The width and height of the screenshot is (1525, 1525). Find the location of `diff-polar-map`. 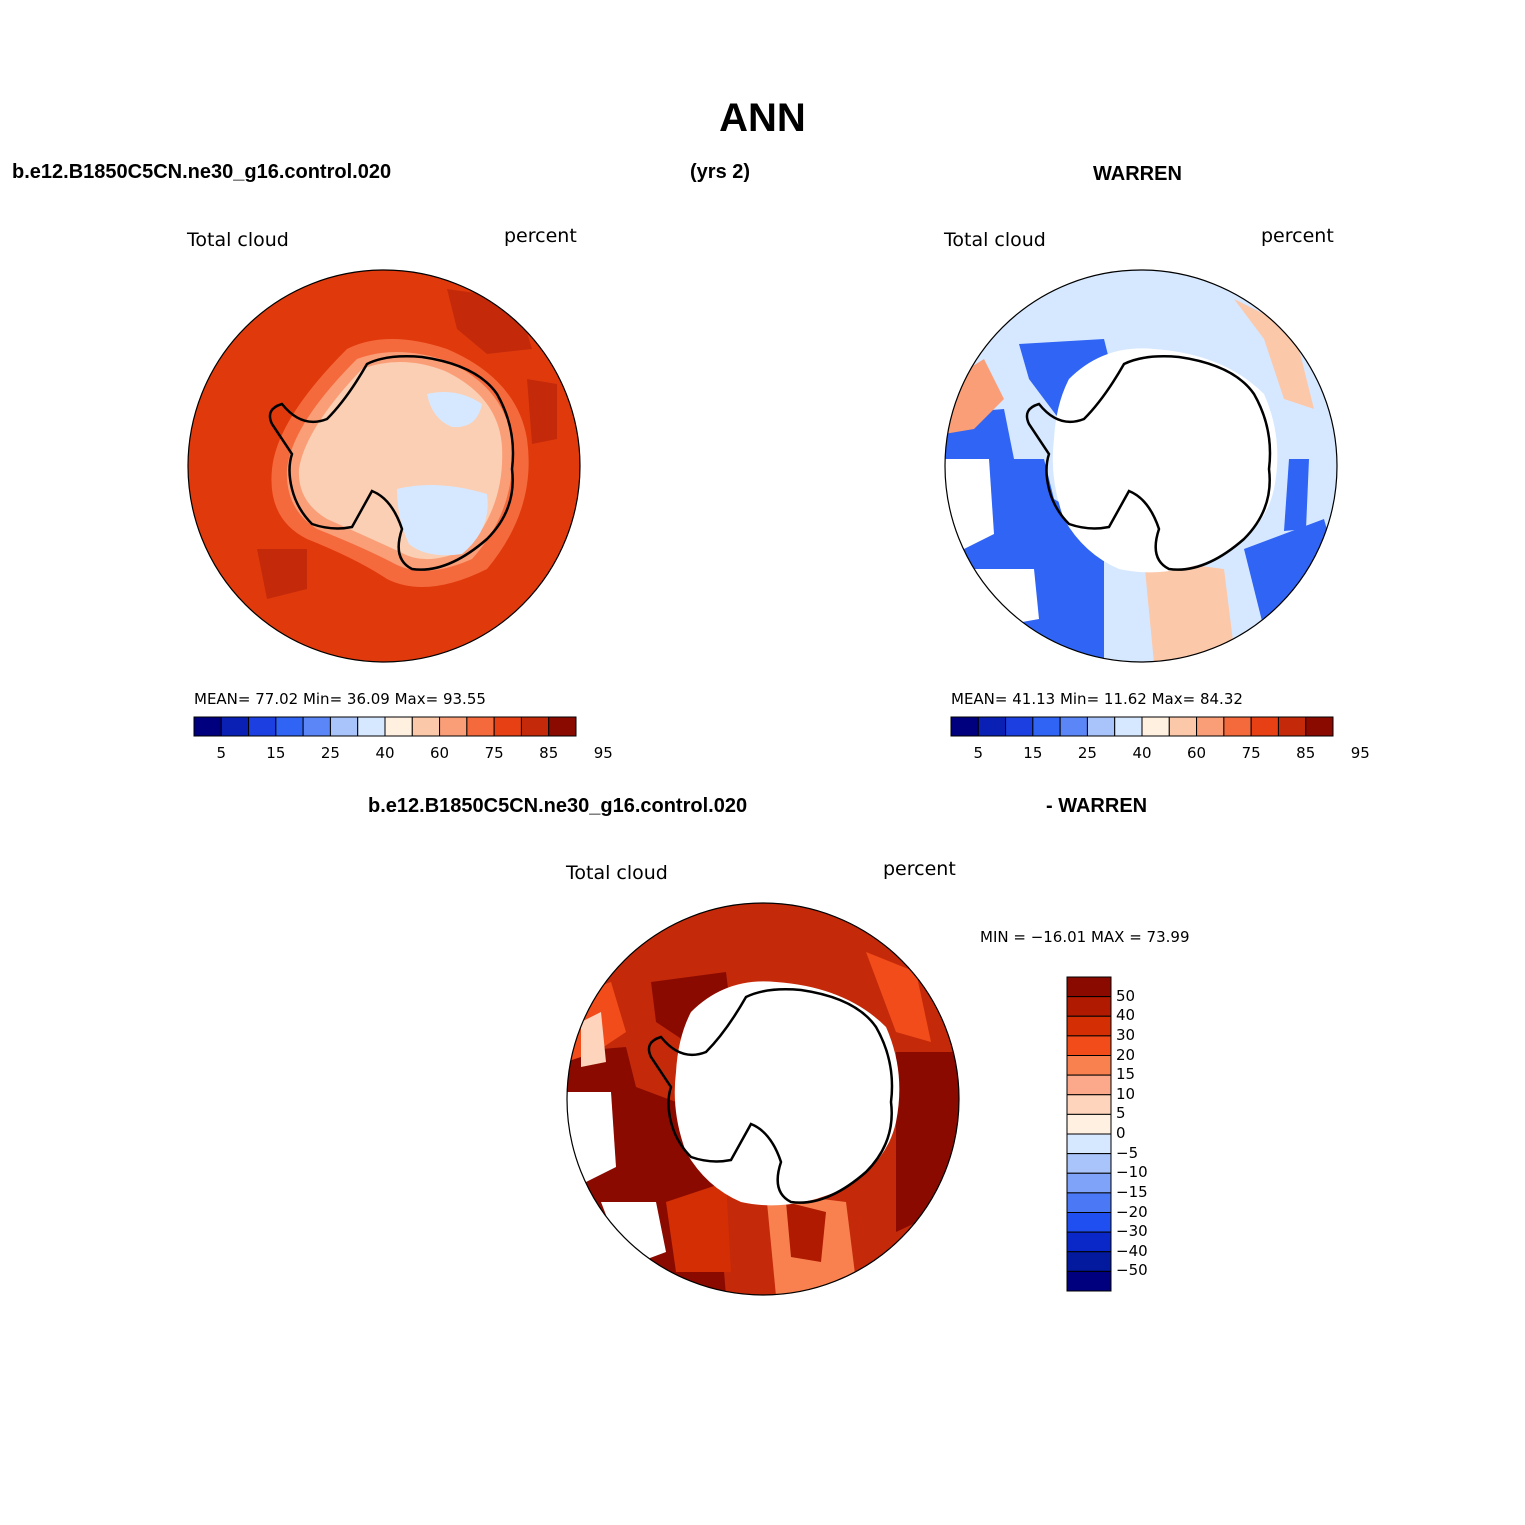

diff-polar-map is located at coordinates (763, 1099).